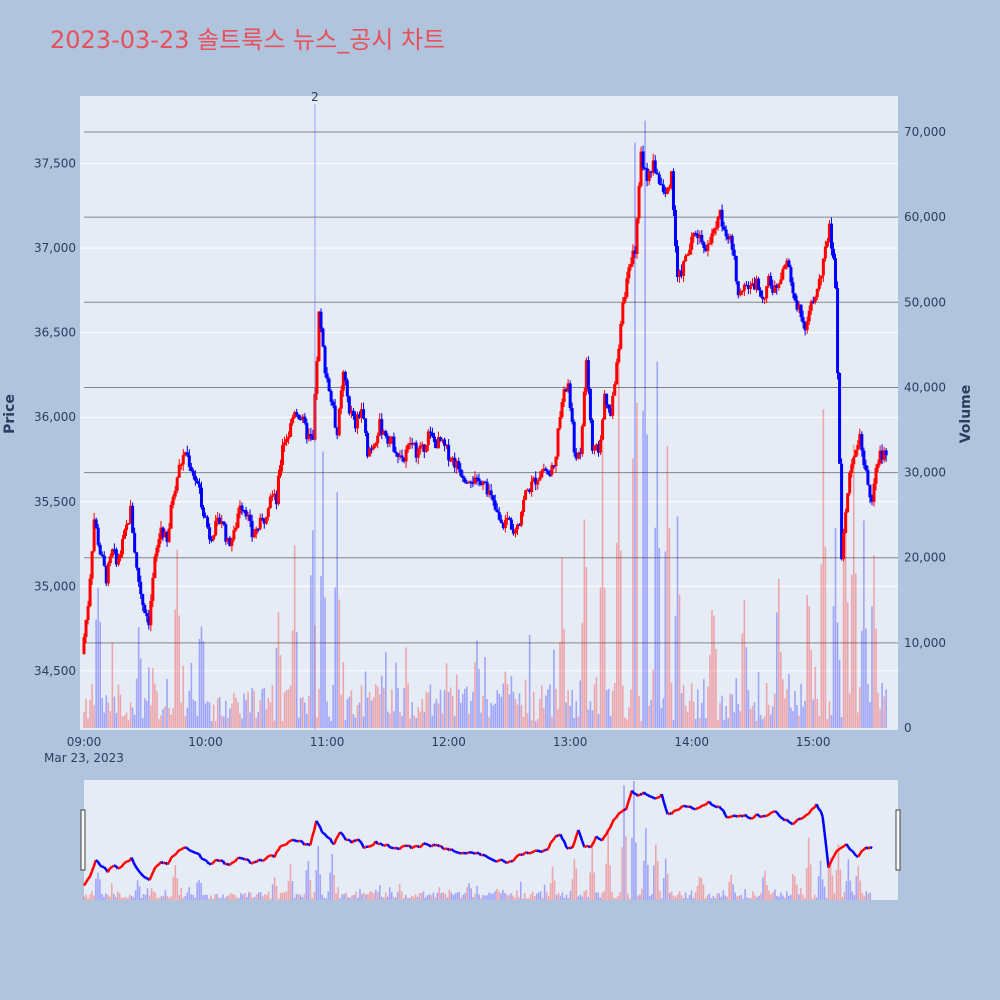  I want to click on volume-tick-label: 20,000, so click(925, 558).